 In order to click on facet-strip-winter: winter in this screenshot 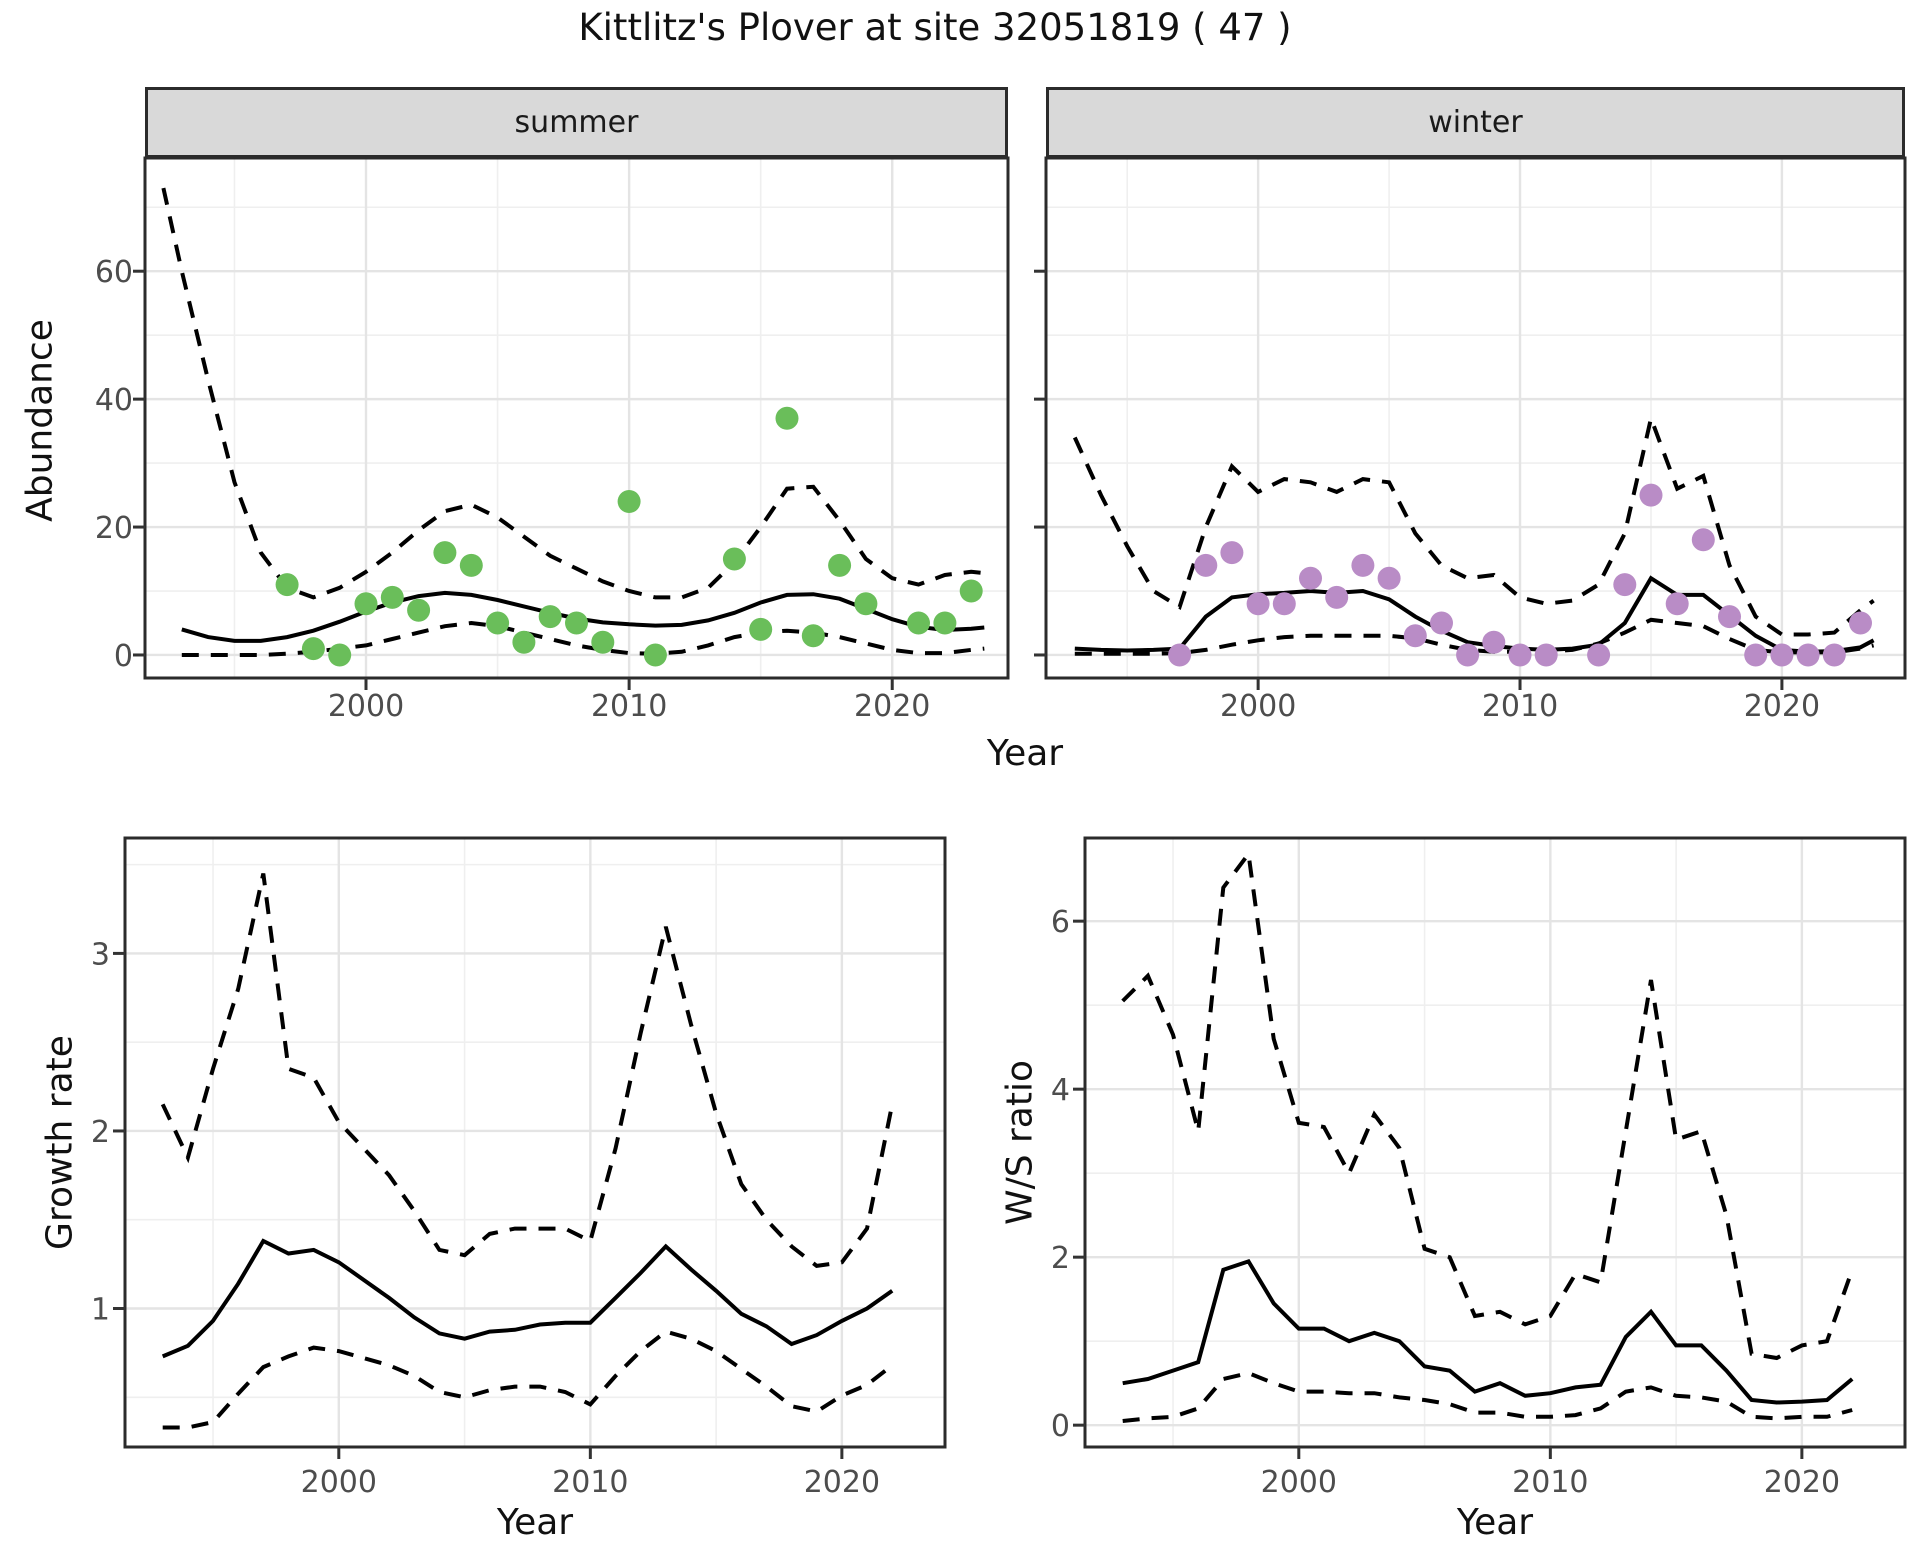, I will do `click(1475, 122)`.